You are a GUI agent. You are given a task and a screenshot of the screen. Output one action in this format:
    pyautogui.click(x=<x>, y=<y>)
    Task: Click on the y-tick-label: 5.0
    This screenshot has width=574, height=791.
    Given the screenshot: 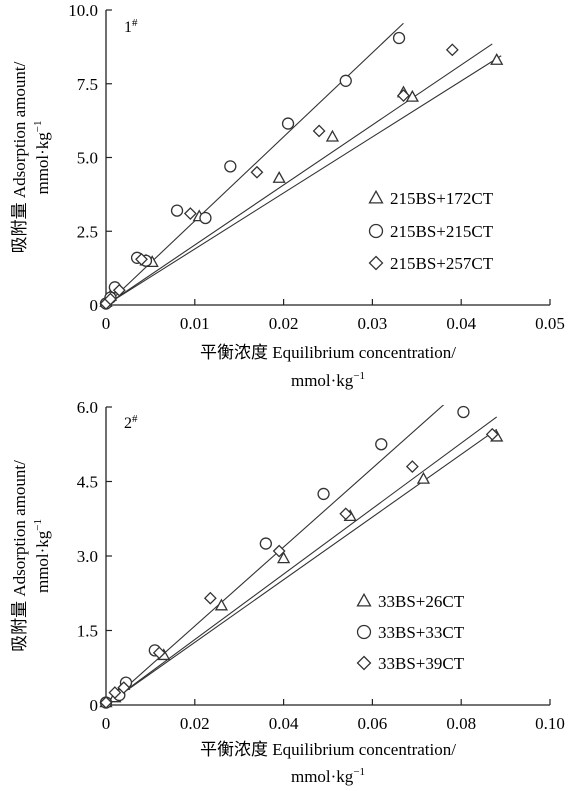 What is the action you would take?
    pyautogui.click(x=87, y=158)
    